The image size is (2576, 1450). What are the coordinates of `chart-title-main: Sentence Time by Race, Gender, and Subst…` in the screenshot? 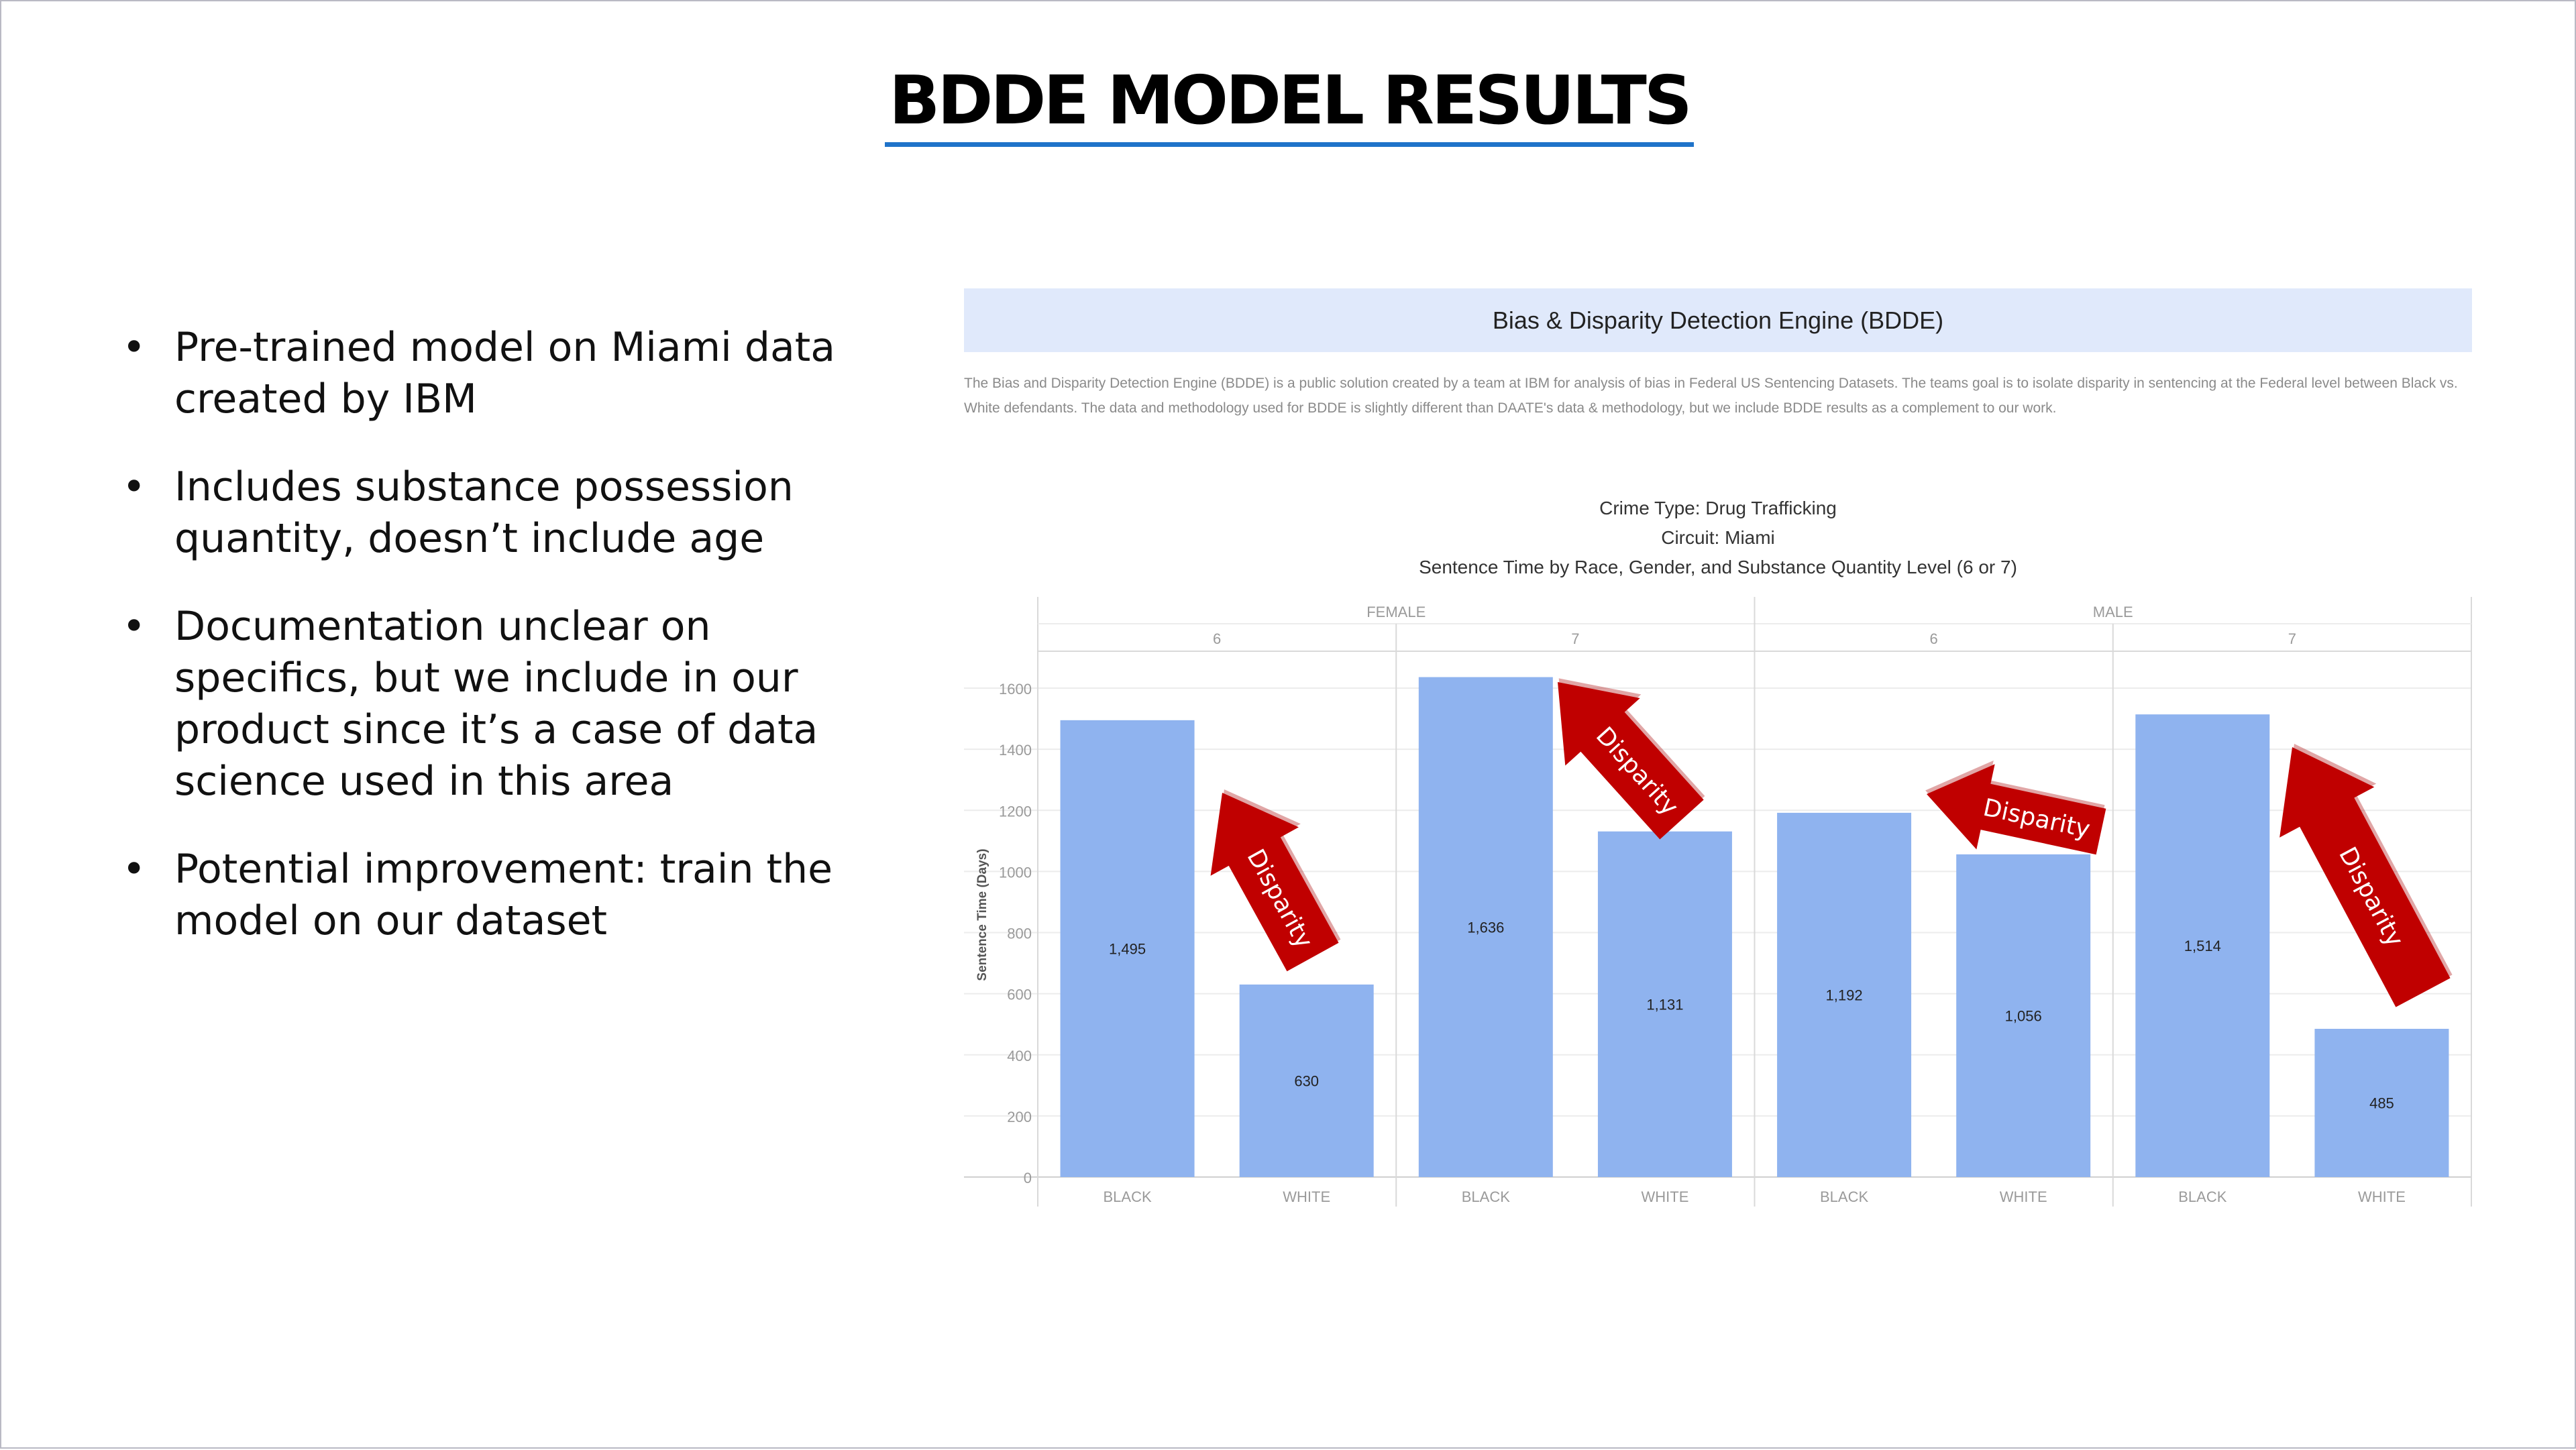 It's located at (1718, 567).